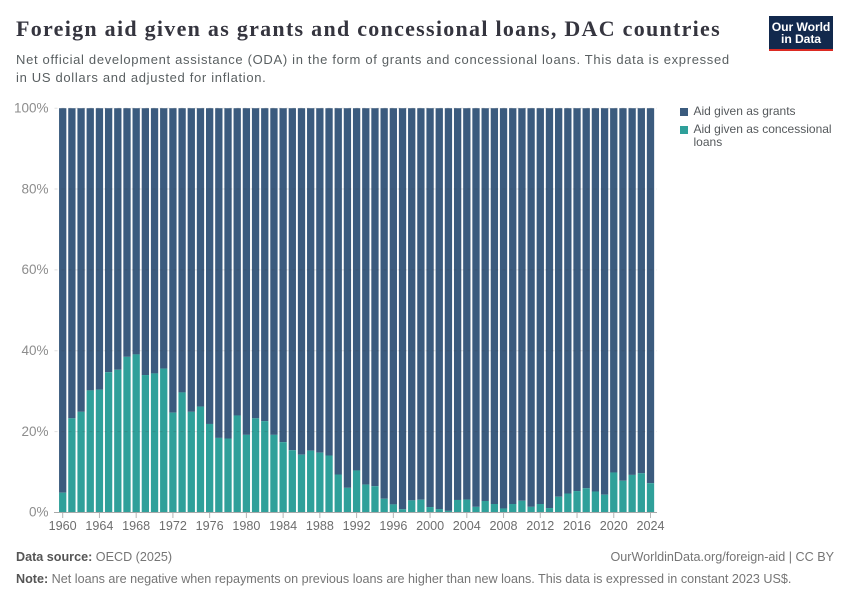 The image size is (850, 600). I want to click on svg-text: 40%, so click(34, 350).